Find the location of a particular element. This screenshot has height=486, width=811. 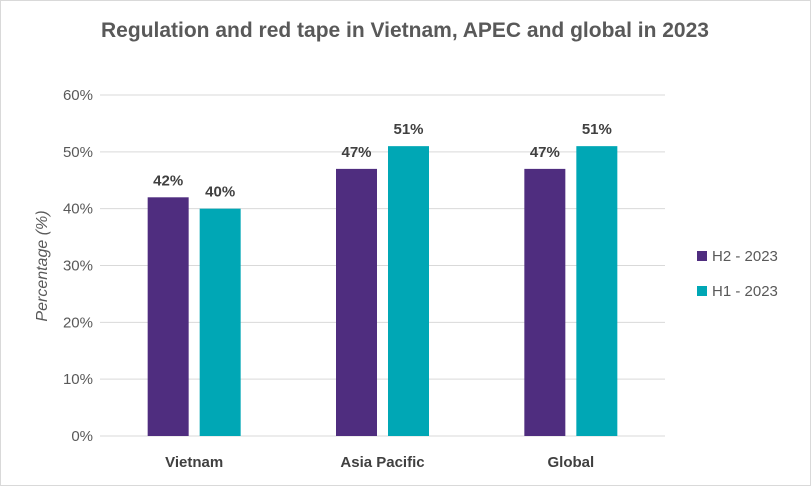

bar-vietnam-h2 is located at coordinates (168, 316).